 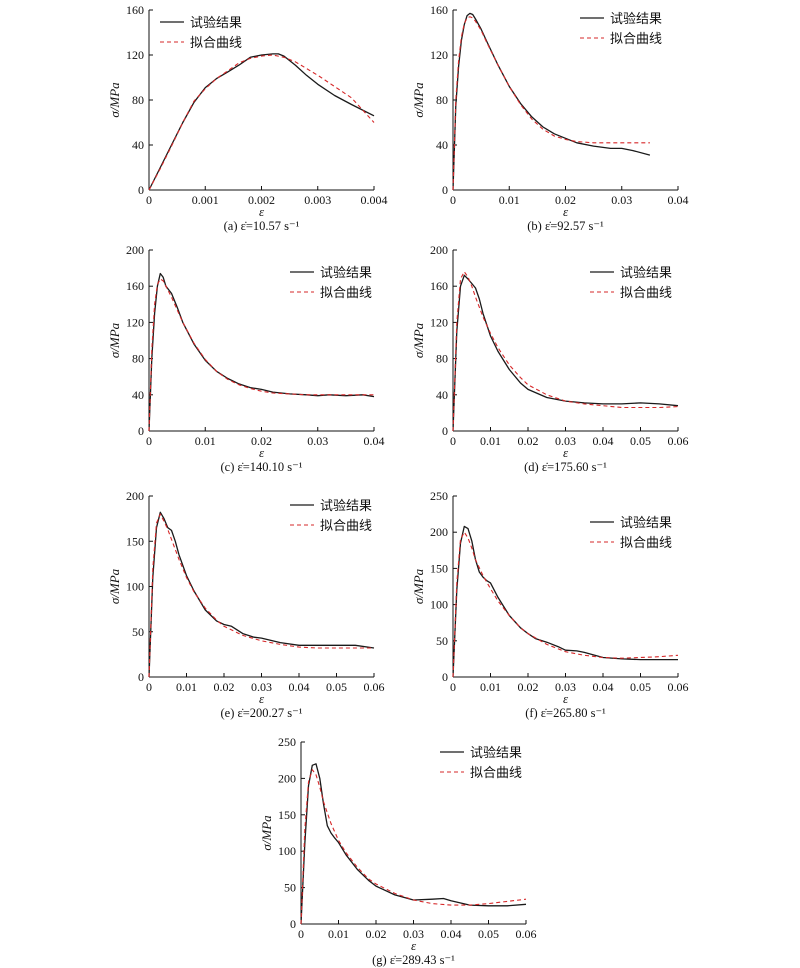 What do you see at coordinates (261, 200) in the screenshot?
I see `x-tick-label: 0.002` at bounding box center [261, 200].